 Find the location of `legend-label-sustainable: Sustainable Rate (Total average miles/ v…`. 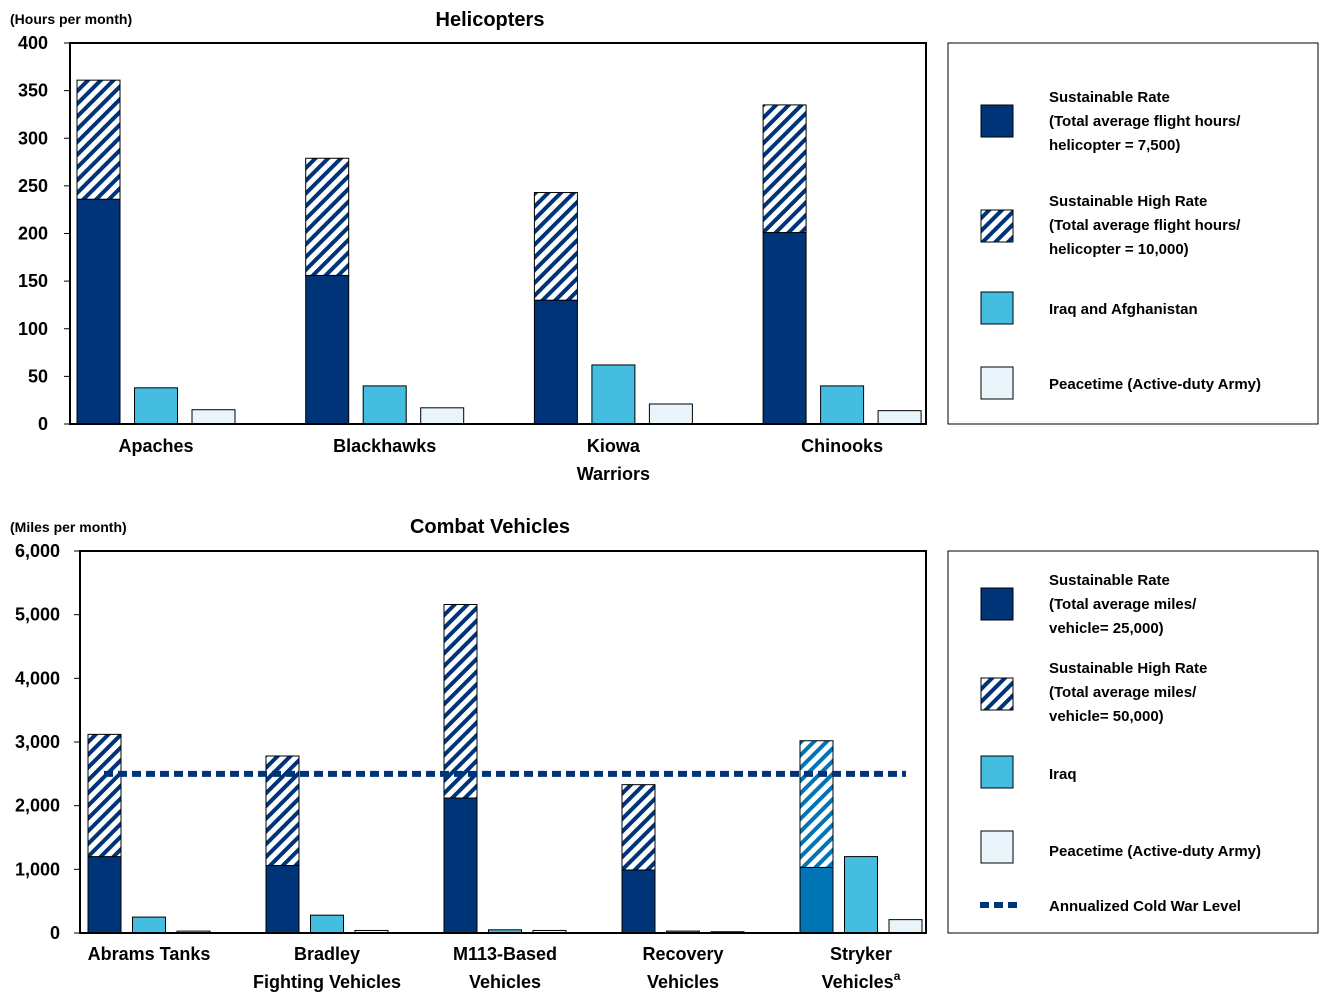

legend-label-sustainable: Sustainable Rate (Total average miles/ v… is located at coordinates (1124, 604).